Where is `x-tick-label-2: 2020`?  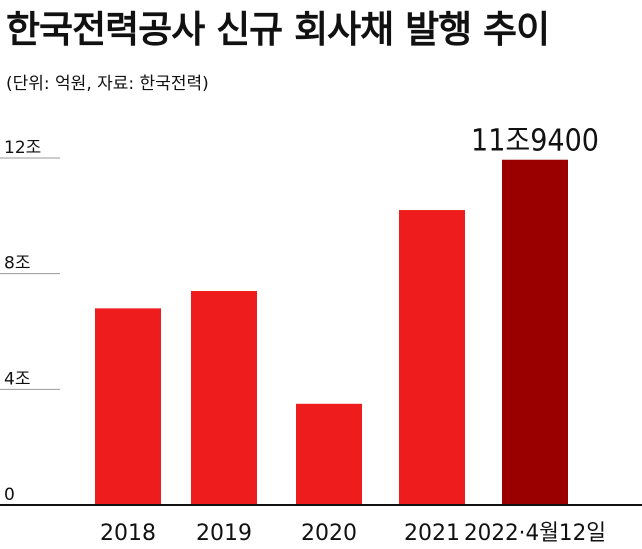
x-tick-label-2: 2020 is located at coordinates (329, 533).